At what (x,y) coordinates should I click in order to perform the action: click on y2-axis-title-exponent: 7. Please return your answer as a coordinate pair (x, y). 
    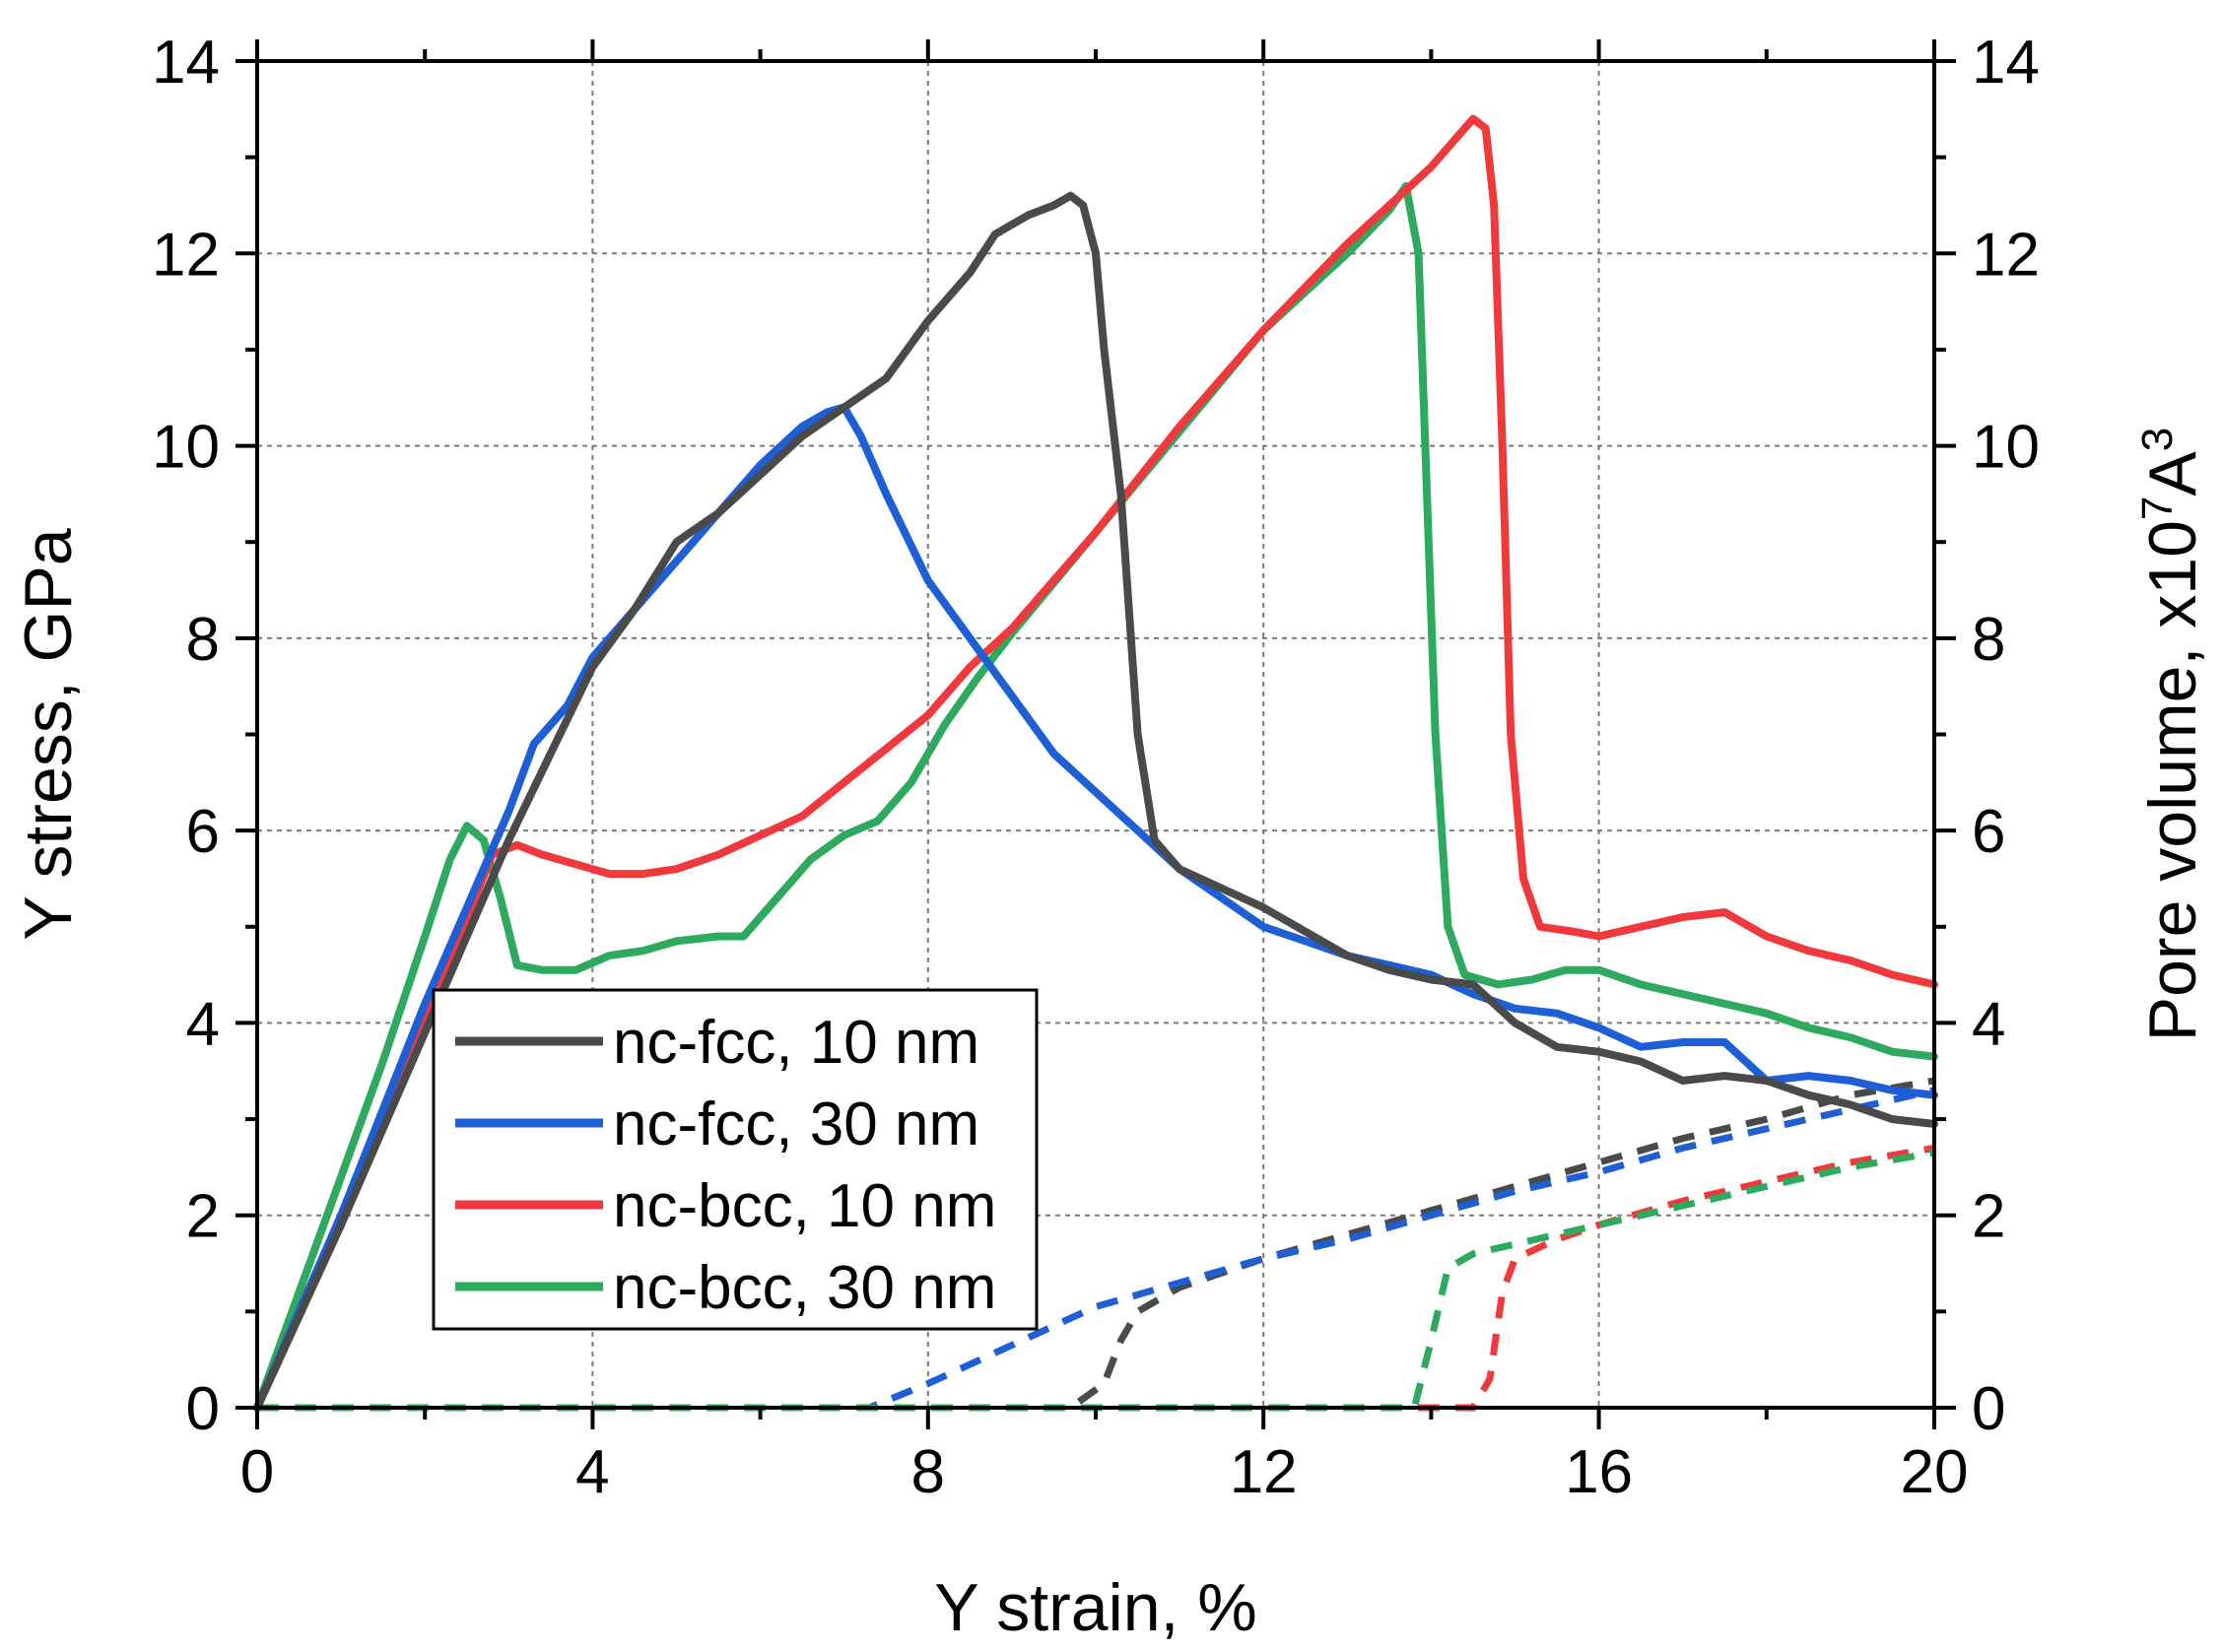
    Looking at the image, I should click on (2157, 508).